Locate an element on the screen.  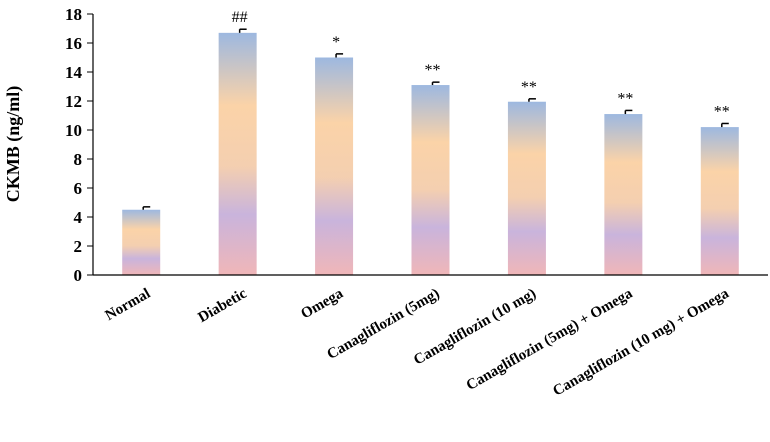
y-tick-label: 14 is located at coordinates (74, 72).